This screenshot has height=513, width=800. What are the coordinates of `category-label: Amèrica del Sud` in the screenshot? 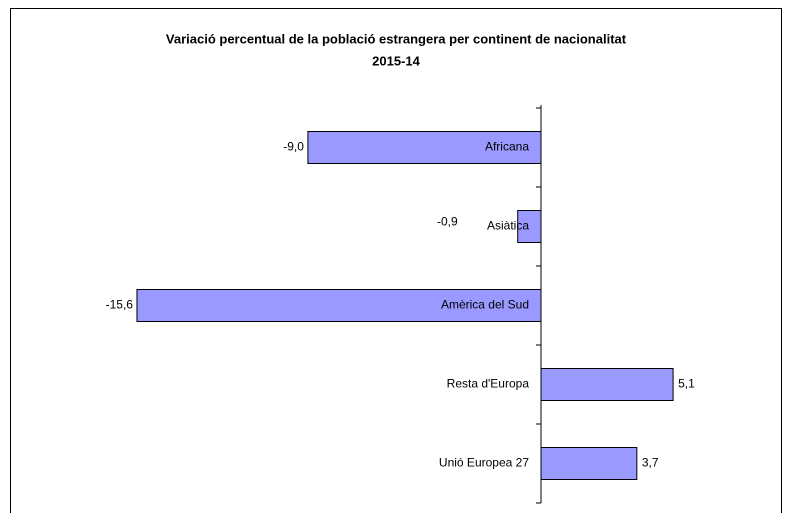 It's located at (485, 305).